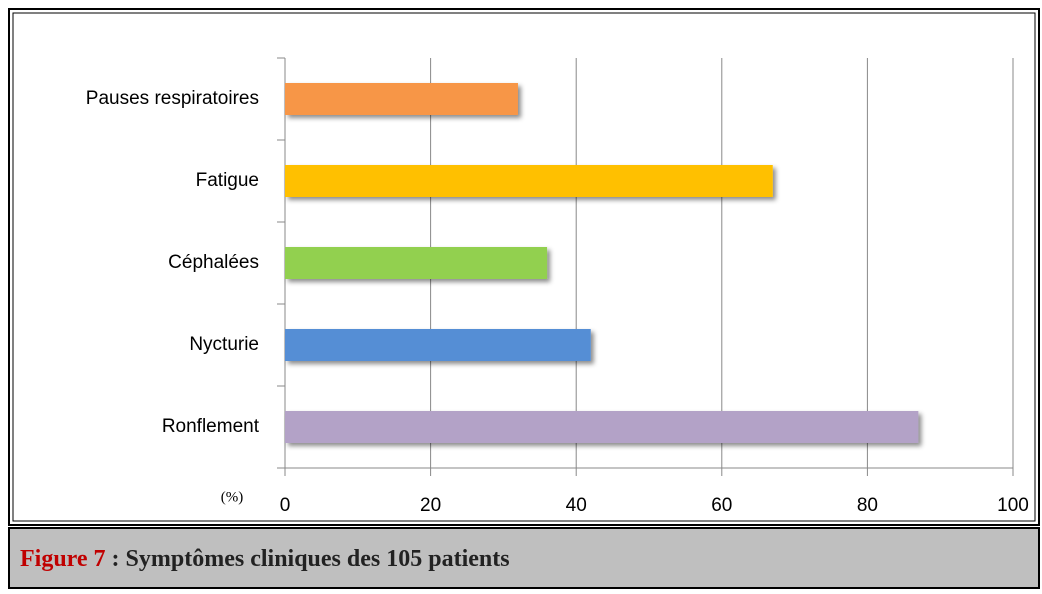  Describe the element at coordinates (285, 505) in the screenshot. I see `x-tick-label: 0` at that location.